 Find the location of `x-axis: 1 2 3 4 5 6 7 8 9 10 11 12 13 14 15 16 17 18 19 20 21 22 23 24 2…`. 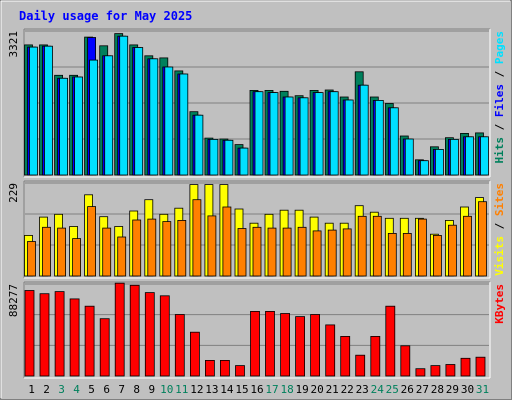

x-axis: 1 2 3 4 5 6 7 8 9 10 11 12 13 14 15 16 17 18 19 20 21 22 23 24 2… is located at coordinates (258, 389).